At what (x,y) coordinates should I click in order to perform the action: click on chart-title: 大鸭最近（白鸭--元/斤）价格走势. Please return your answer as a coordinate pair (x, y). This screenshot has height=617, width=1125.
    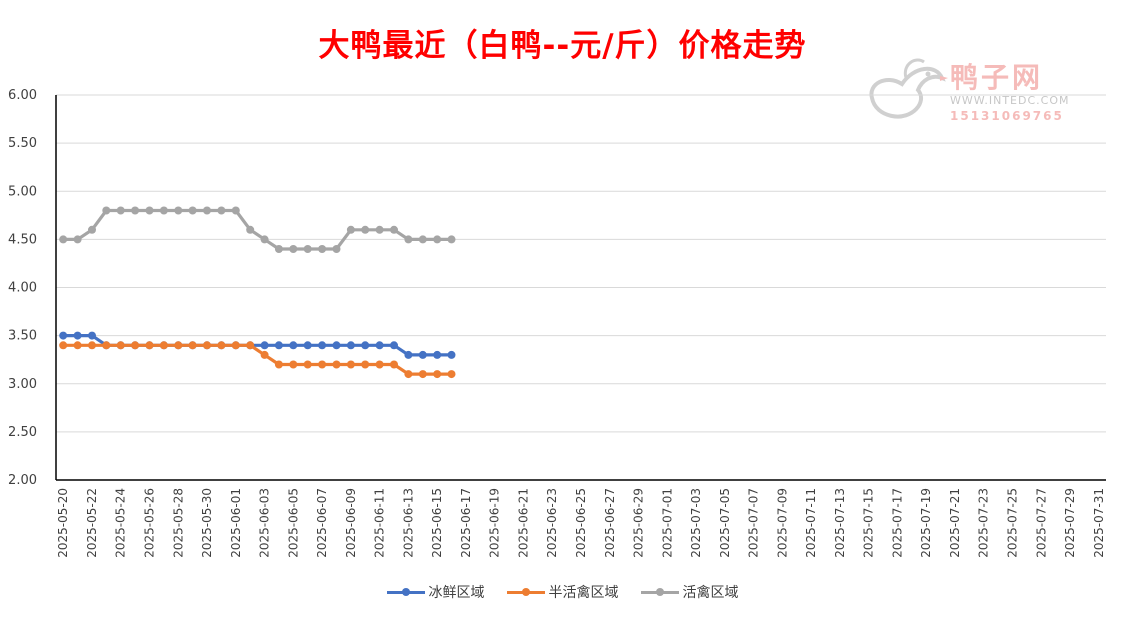
    Looking at the image, I should click on (562, 46).